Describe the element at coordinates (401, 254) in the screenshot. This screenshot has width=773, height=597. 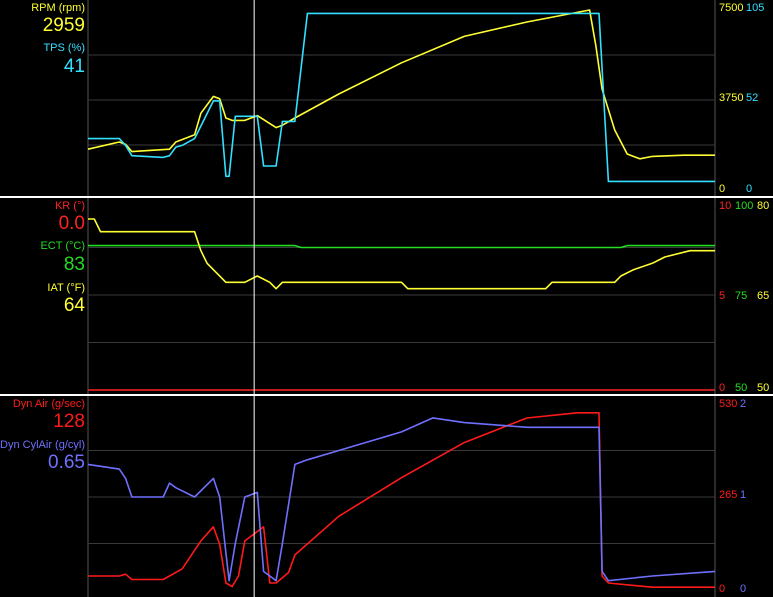
I see `series-line-iat-f` at that location.